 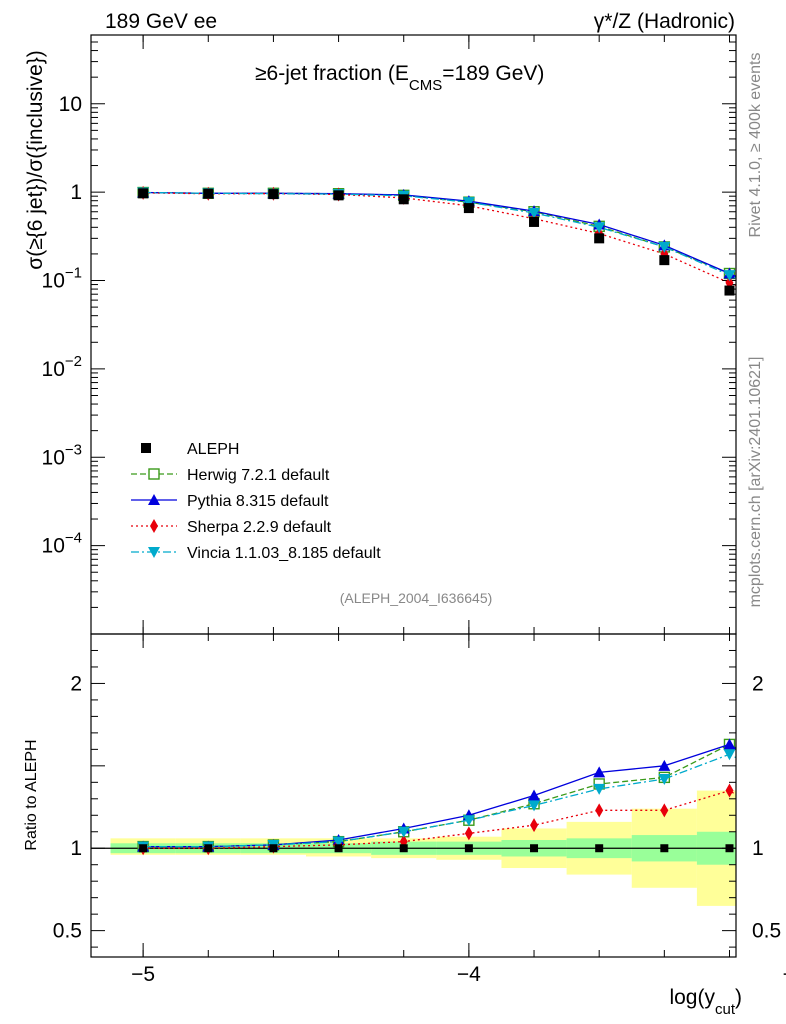 What do you see at coordinates (76, 192) in the screenshot?
I see `y-tick-label: 1` at bounding box center [76, 192].